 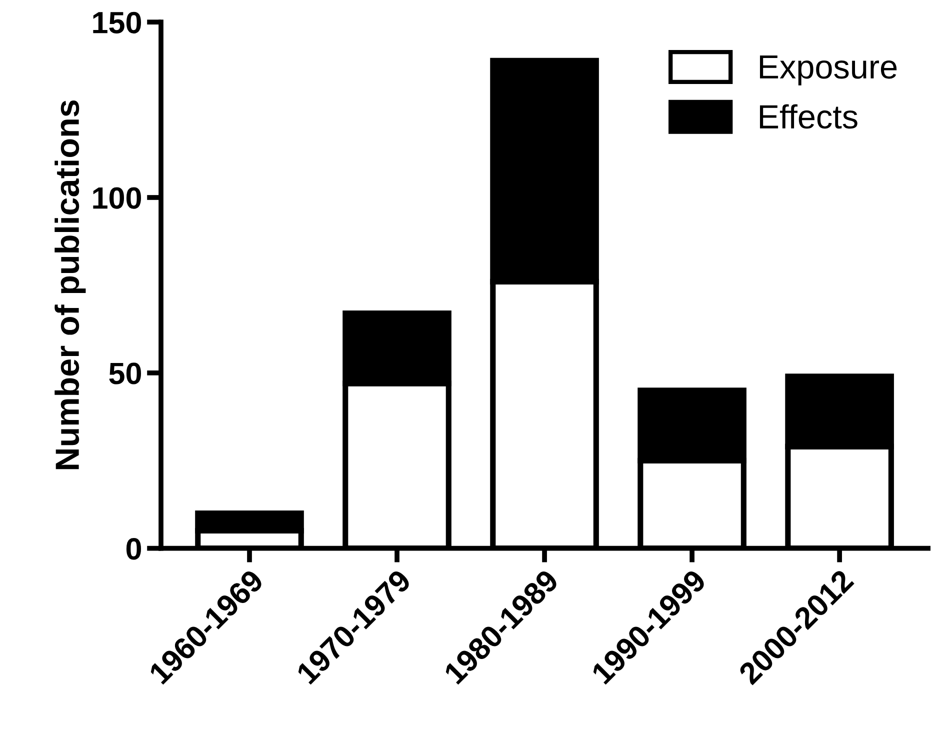 What do you see at coordinates (133, 549) in the screenshot?
I see `y-tick-label: 0` at bounding box center [133, 549].